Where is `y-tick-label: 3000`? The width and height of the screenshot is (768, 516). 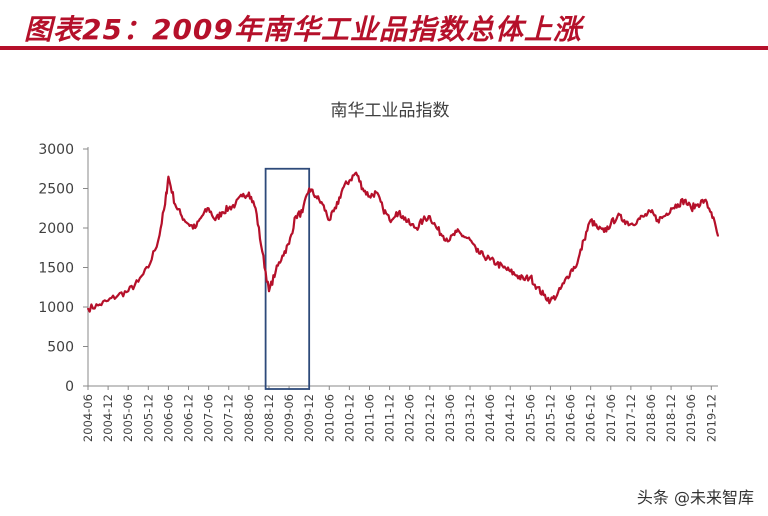 y-tick-label: 3000 is located at coordinates (56, 150).